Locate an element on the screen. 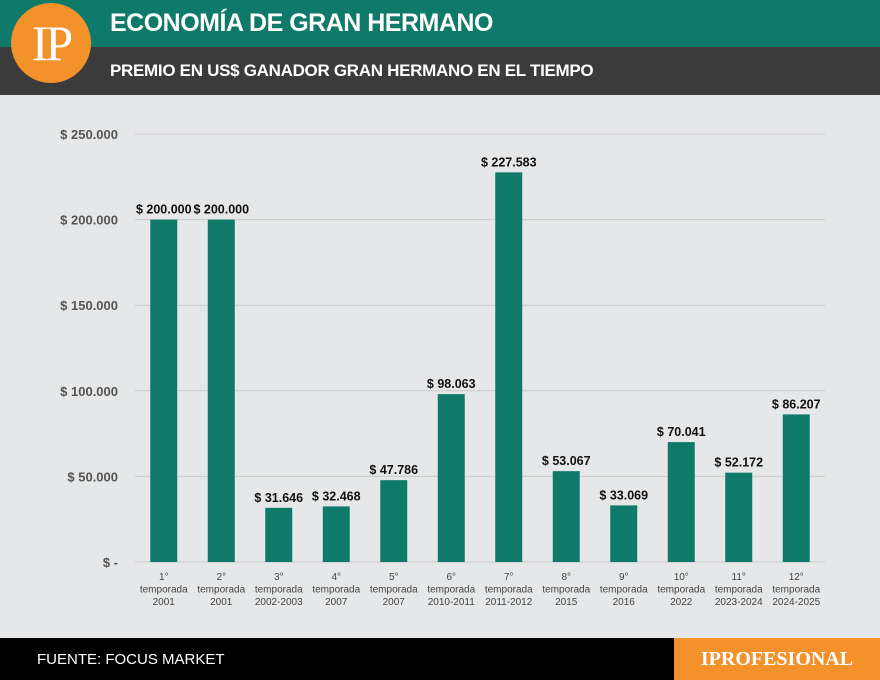 This screenshot has width=880, height=680. header-bar is located at coordinates (440, 23).